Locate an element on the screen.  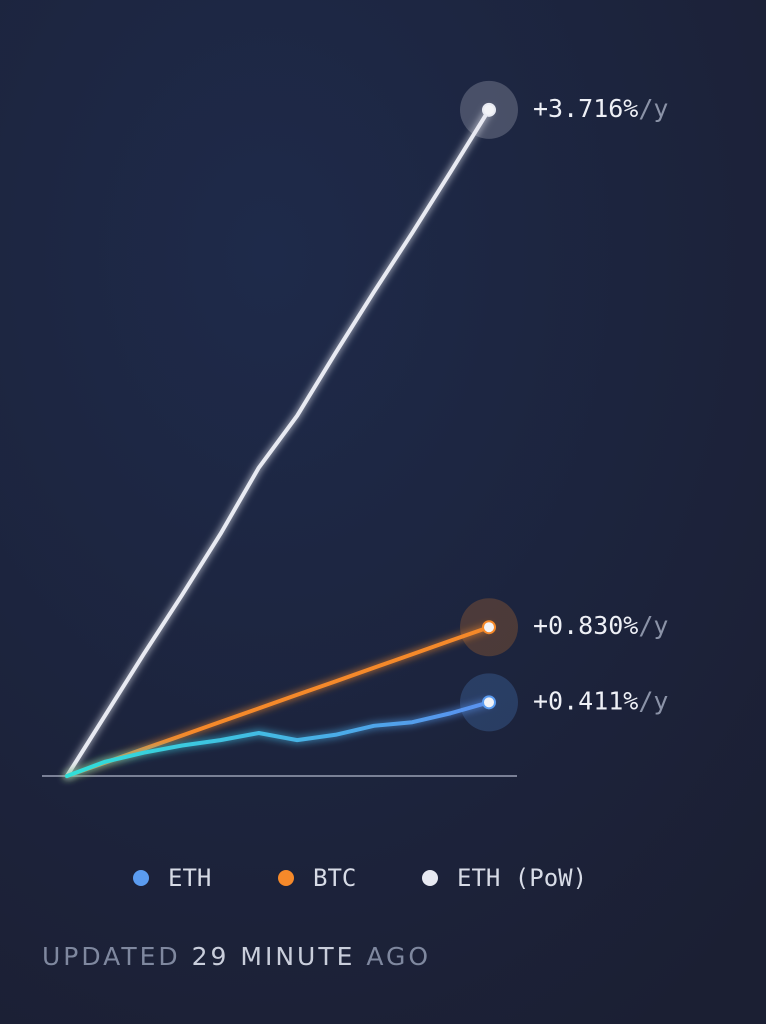
end-label-value: +0.411% is located at coordinates (585, 700).